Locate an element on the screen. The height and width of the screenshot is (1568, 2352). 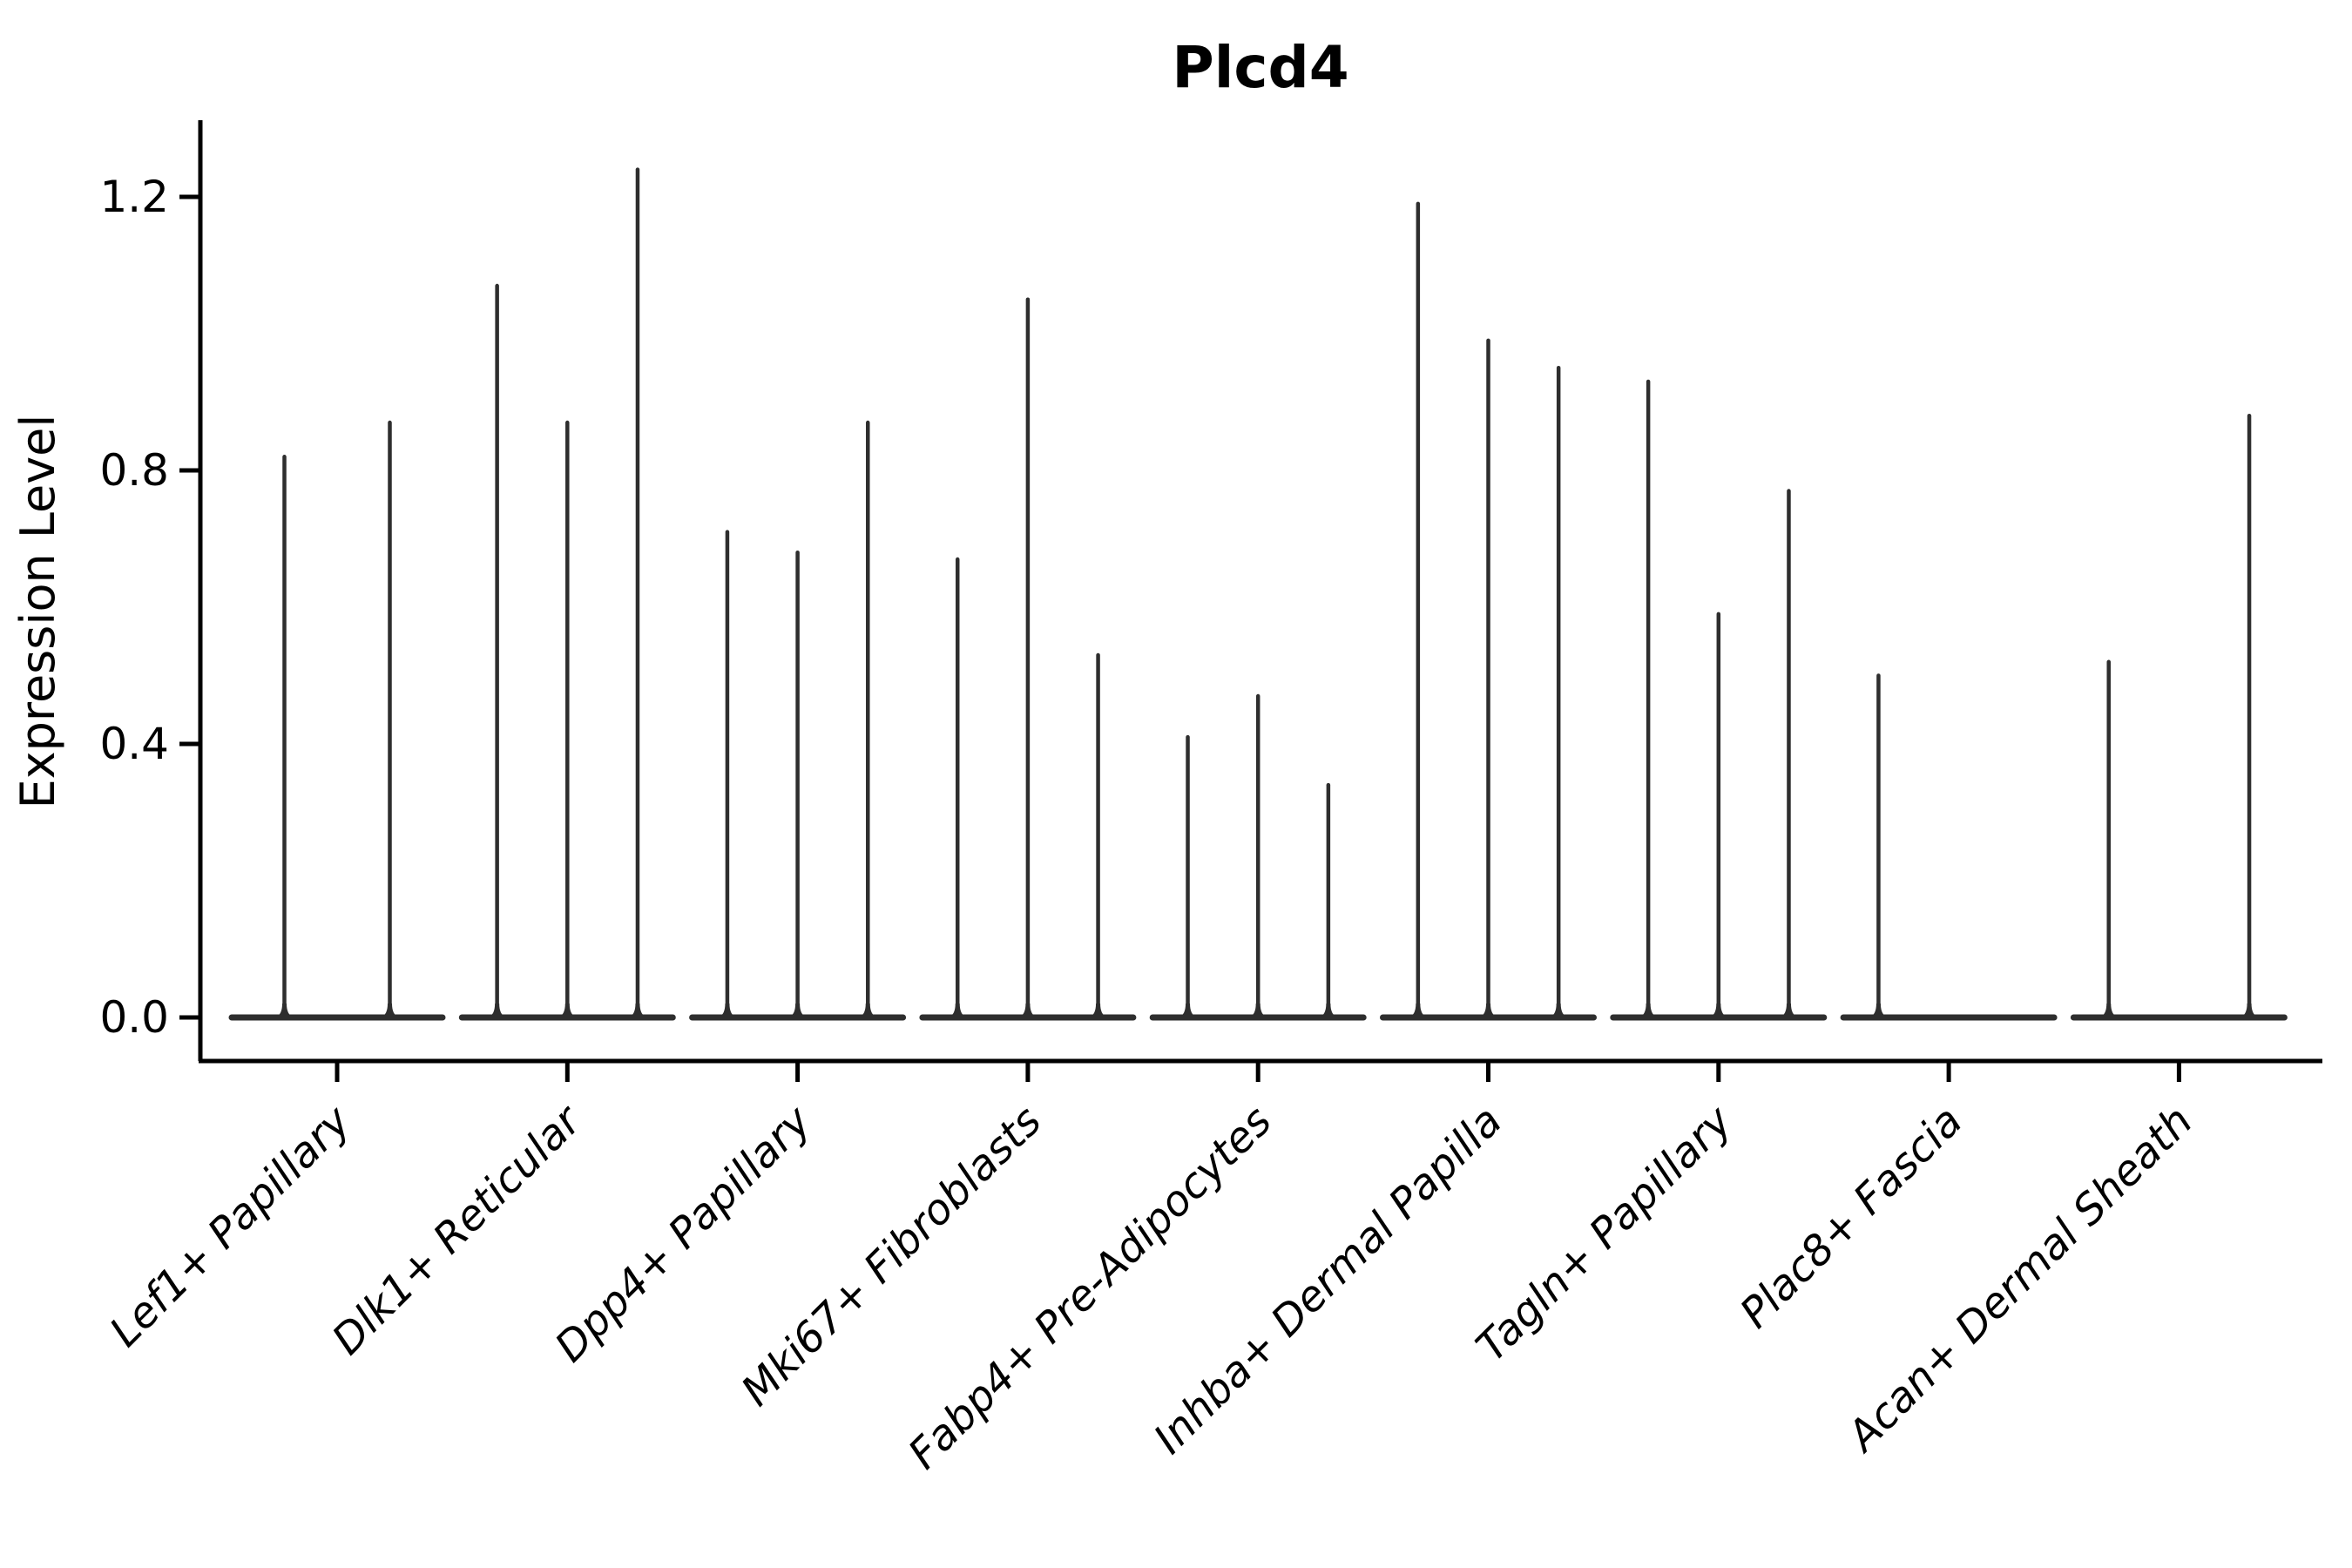
y-tick-label: 0.4 is located at coordinates (134, 744).